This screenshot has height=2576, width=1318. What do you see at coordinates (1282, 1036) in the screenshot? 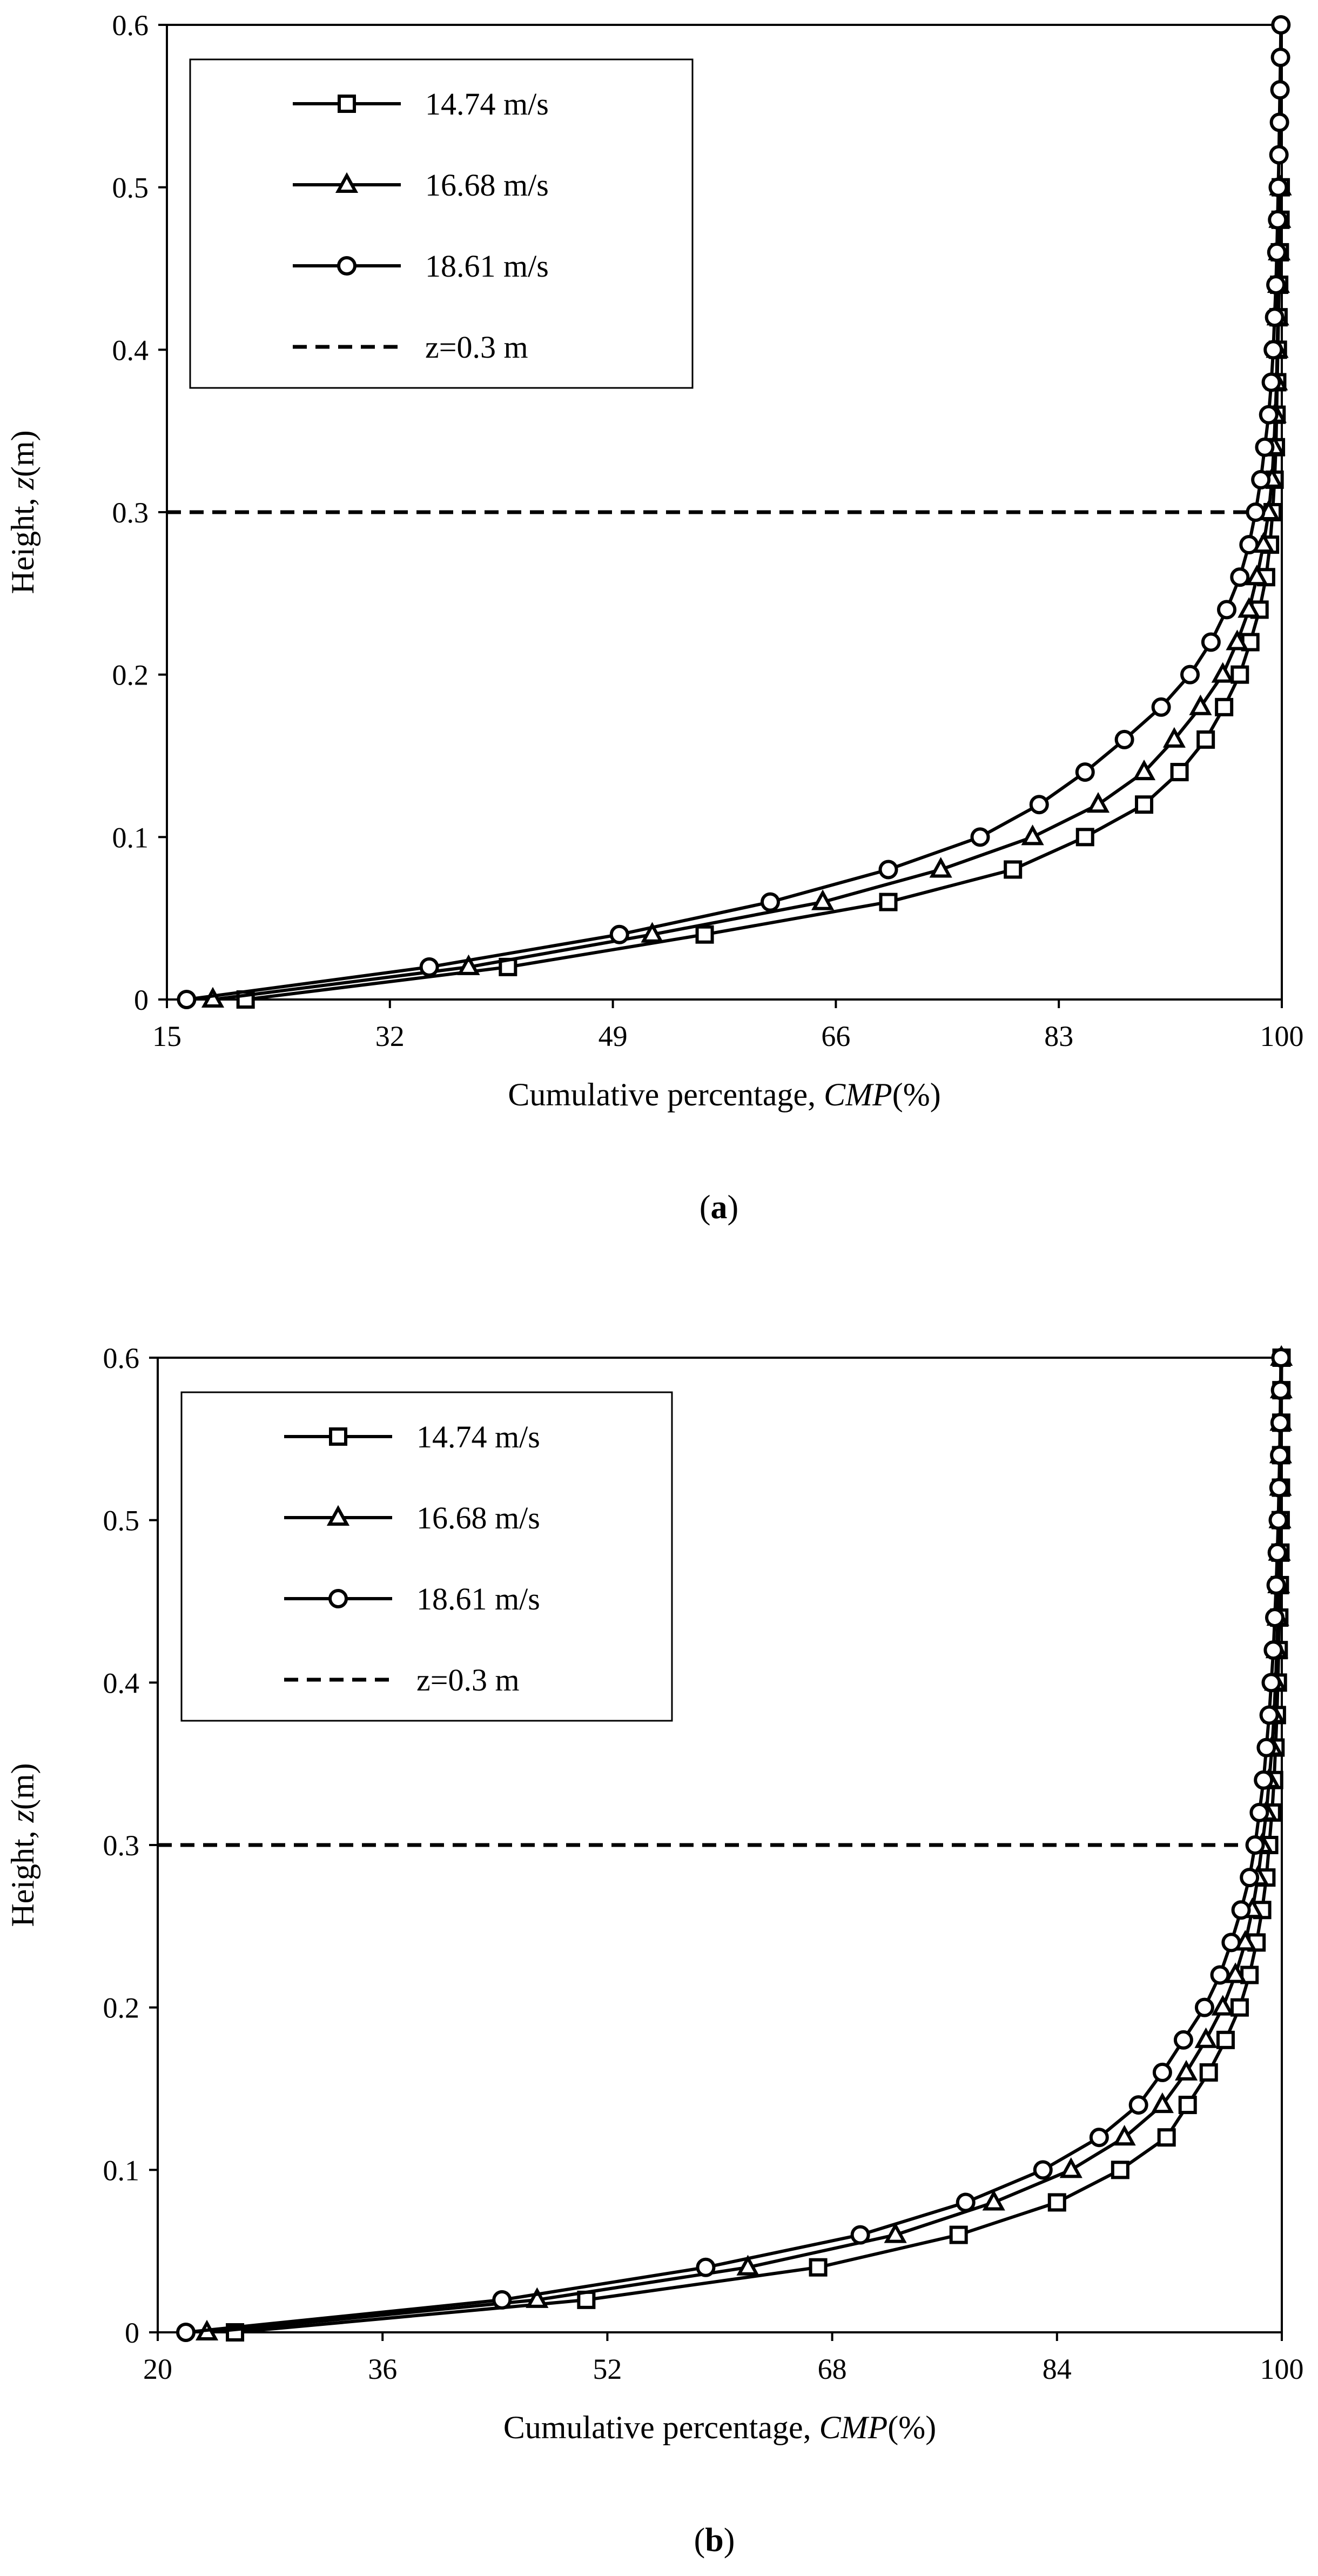
I see `x-tick-label: 100` at bounding box center [1282, 1036].